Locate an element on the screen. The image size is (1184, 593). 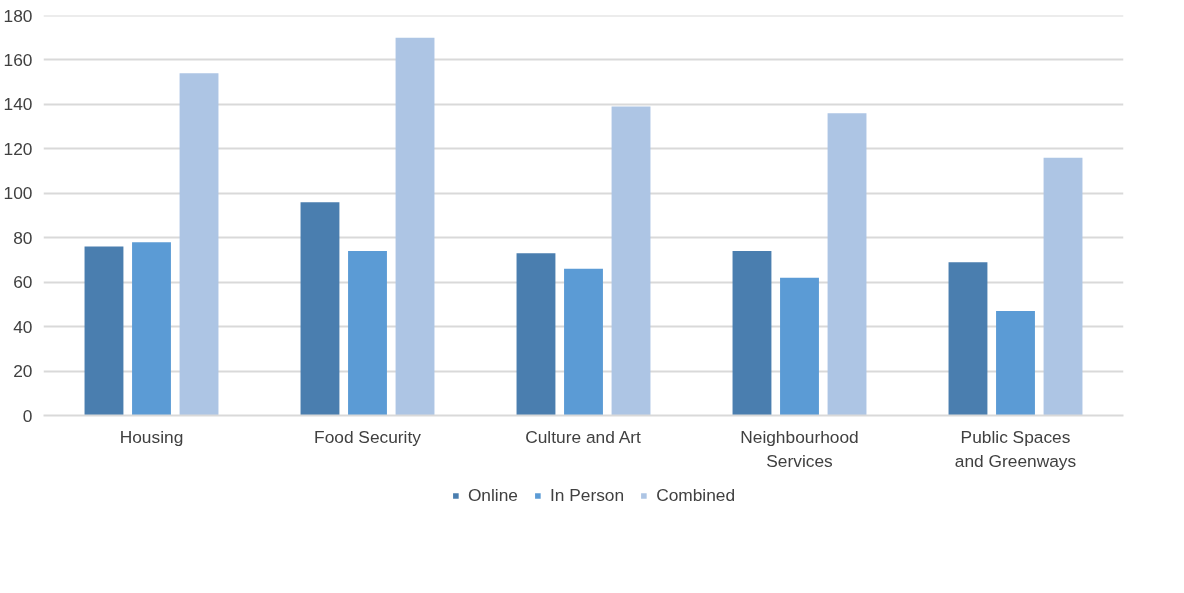
y-tick-label: 120 is located at coordinates (18, 148).